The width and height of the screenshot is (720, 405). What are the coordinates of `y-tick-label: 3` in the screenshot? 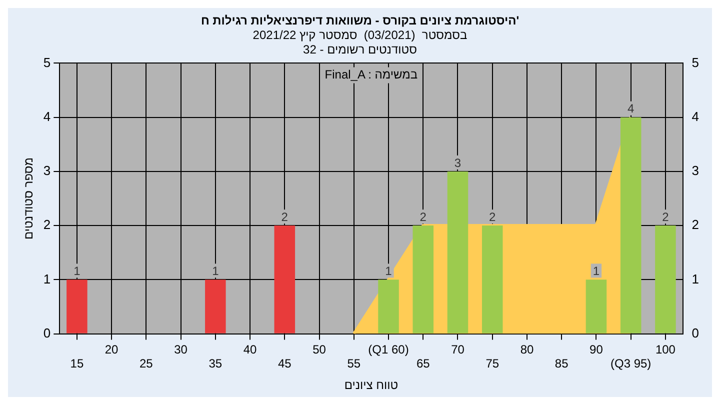 It's located at (47, 170).